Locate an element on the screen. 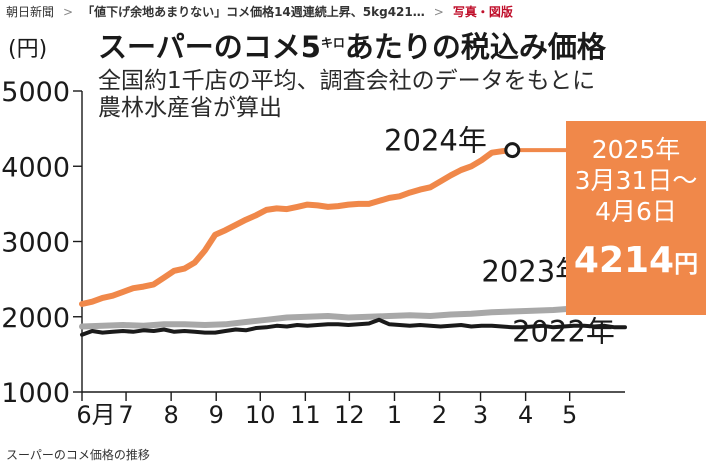 This screenshot has height=468, width=715. y-tick-label: 3000 is located at coordinates (35, 243).